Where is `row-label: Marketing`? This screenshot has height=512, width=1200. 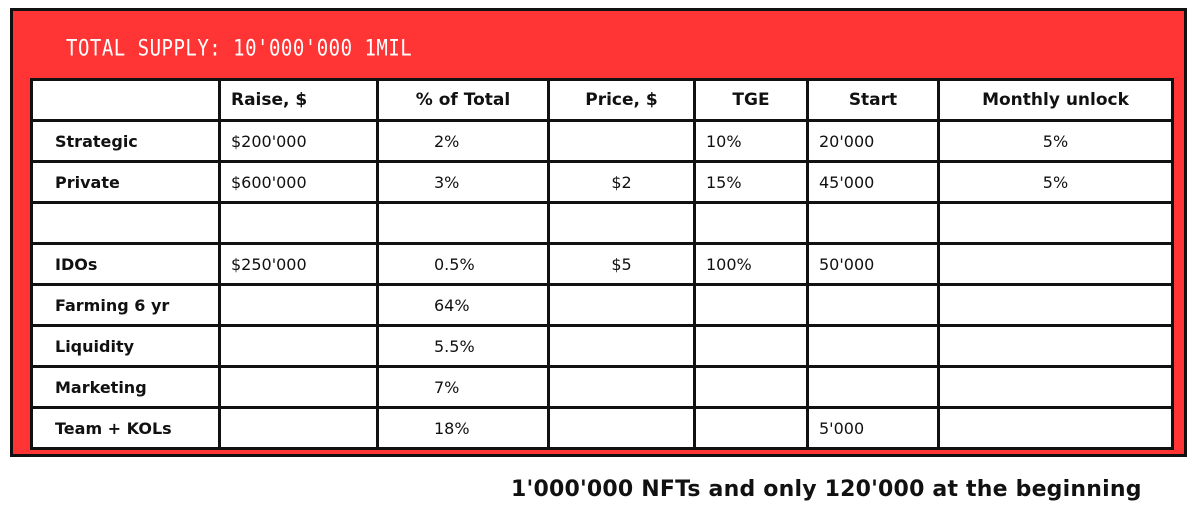
row-label: Marketing is located at coordinates (125, 387).